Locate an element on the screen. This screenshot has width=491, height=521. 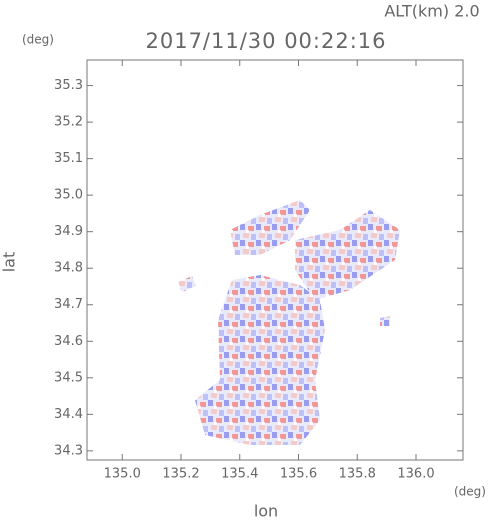
x-axis-label: lon is located at coordinates (266, 511).